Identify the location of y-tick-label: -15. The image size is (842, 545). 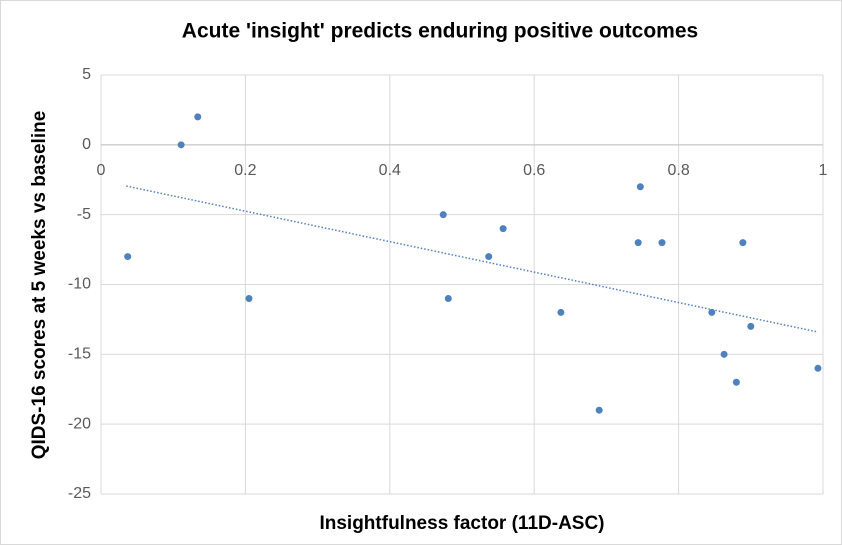
(79, 354).